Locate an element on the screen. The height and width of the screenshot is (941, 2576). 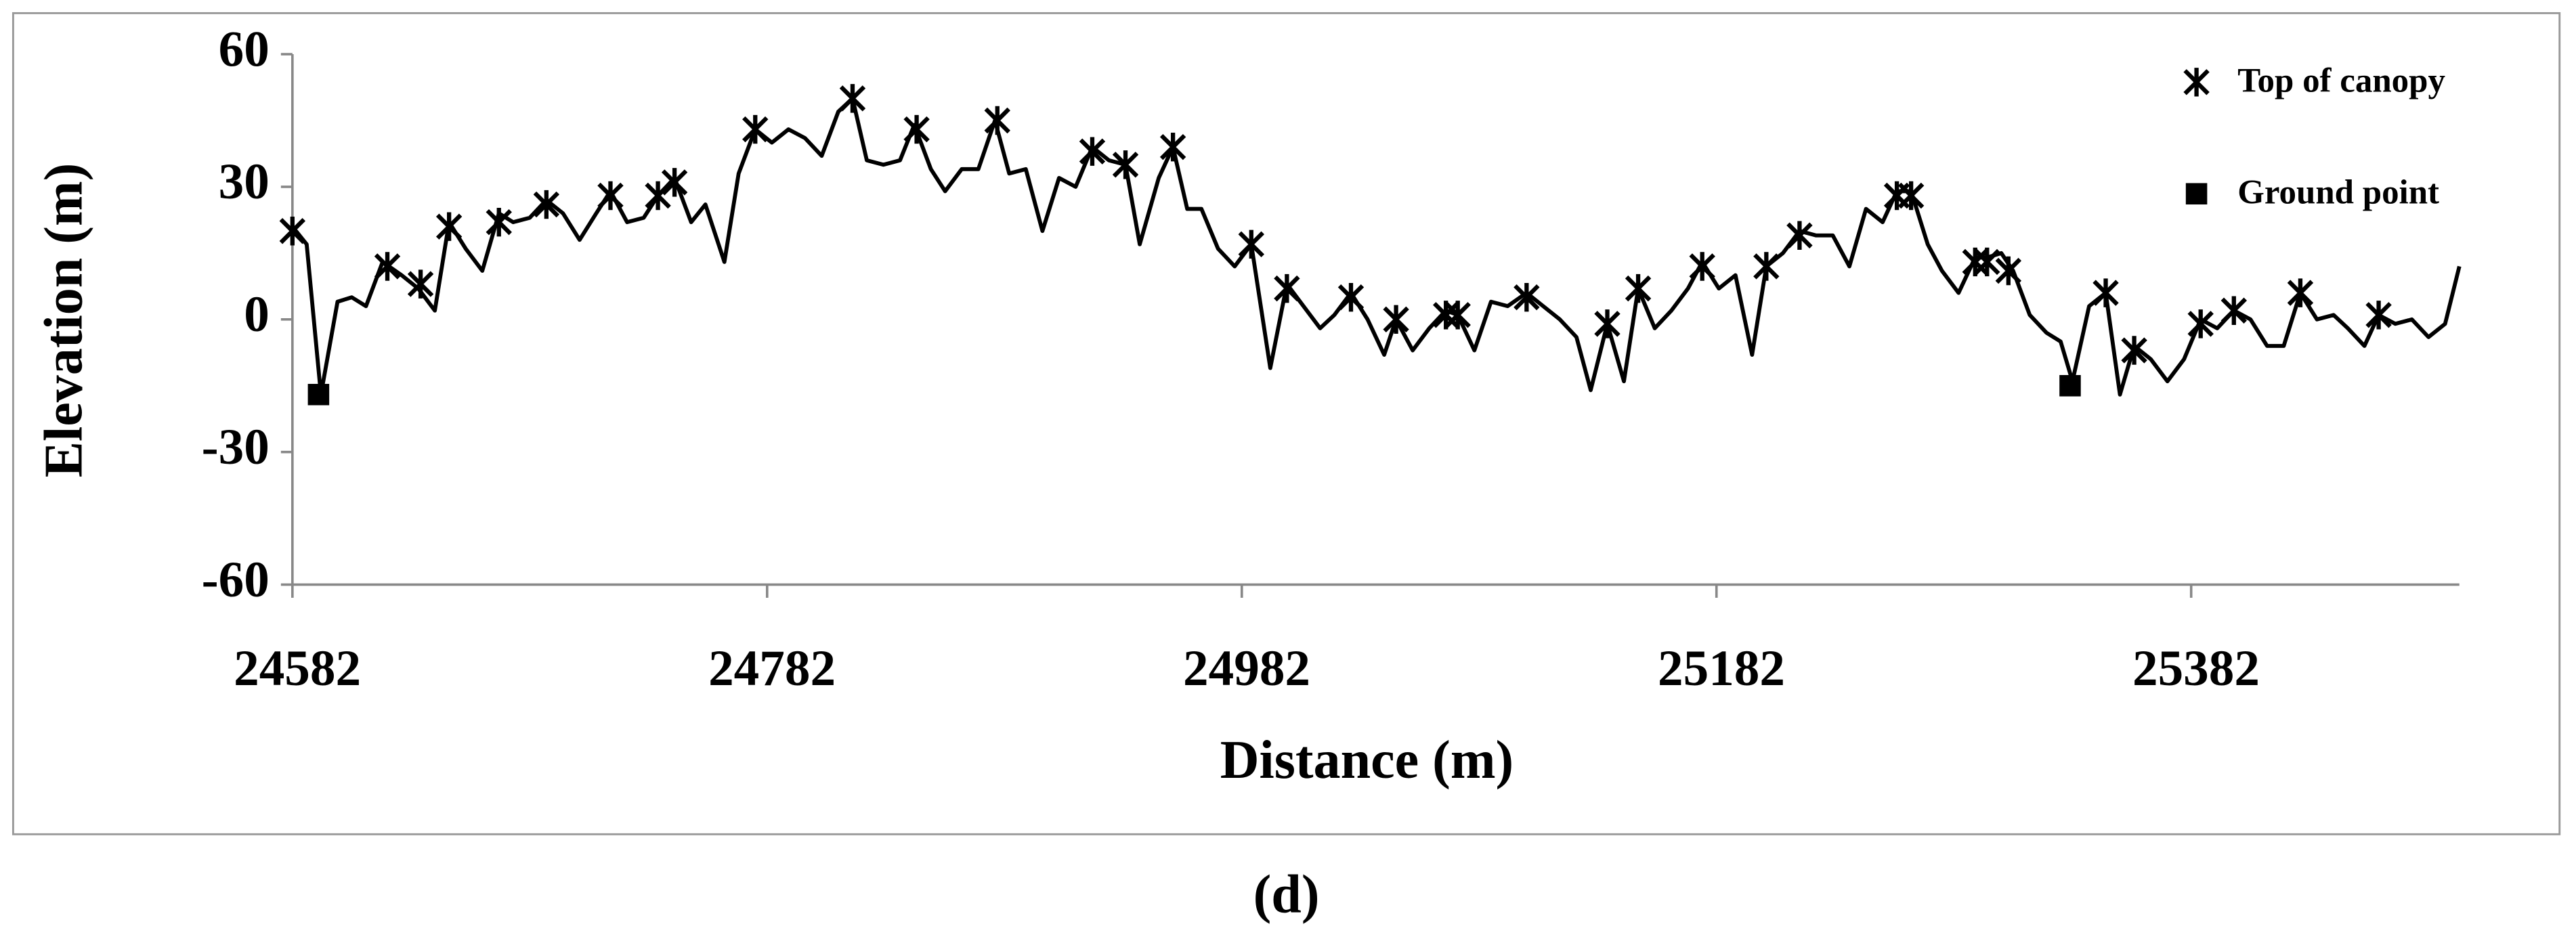
x-tick-label: 25382 is located at coordinates (2196, 668).